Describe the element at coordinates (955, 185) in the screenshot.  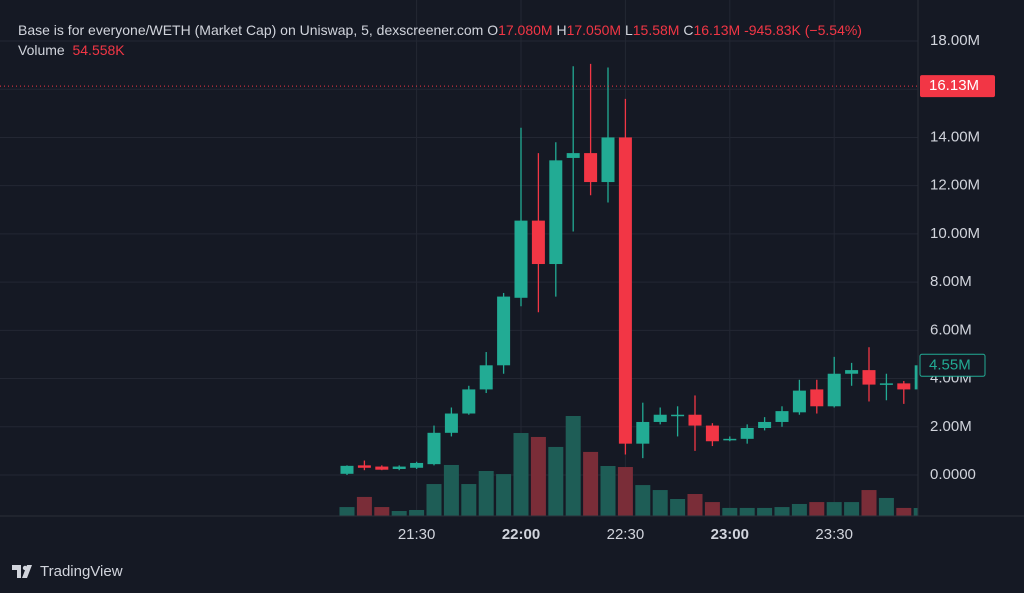
I see `y-tick-label: 12.00M` at that location.